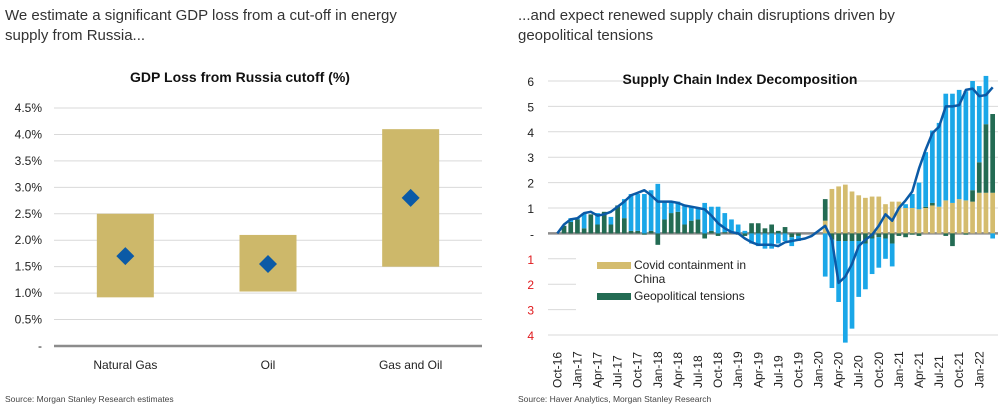 The width and height of the screenshot is (1000, 417). What do you see at coordinates (859, 371) in the screenshot?
I see `x-tick-label: Jul-20` at bounding box center [859, 371].